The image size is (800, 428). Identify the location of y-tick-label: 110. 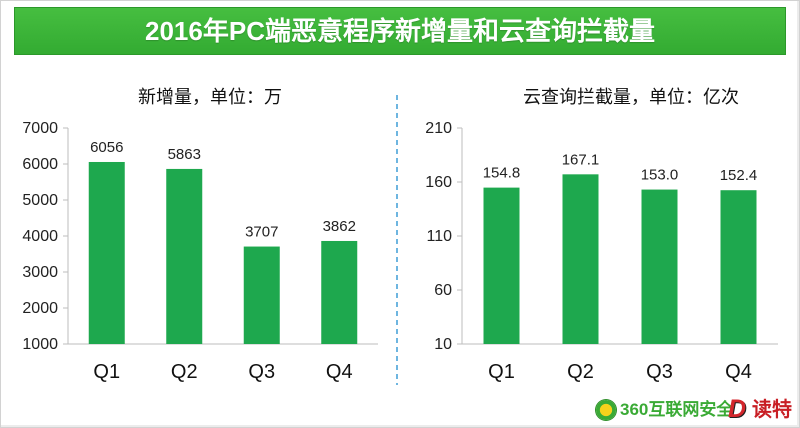
(439, 236).